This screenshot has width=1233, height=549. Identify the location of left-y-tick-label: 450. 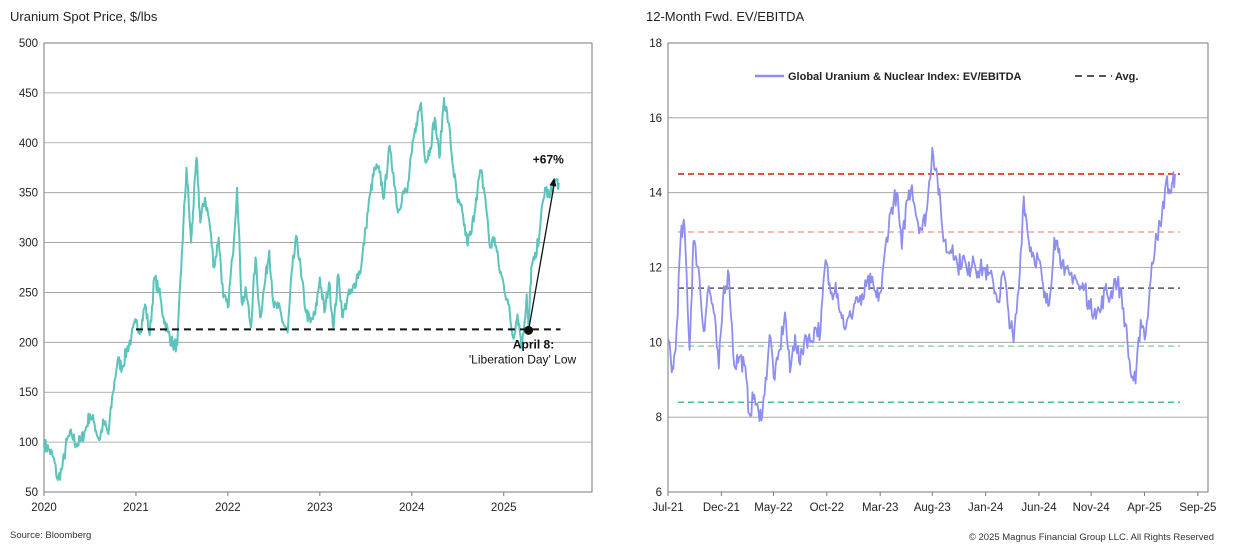
(28, 94).